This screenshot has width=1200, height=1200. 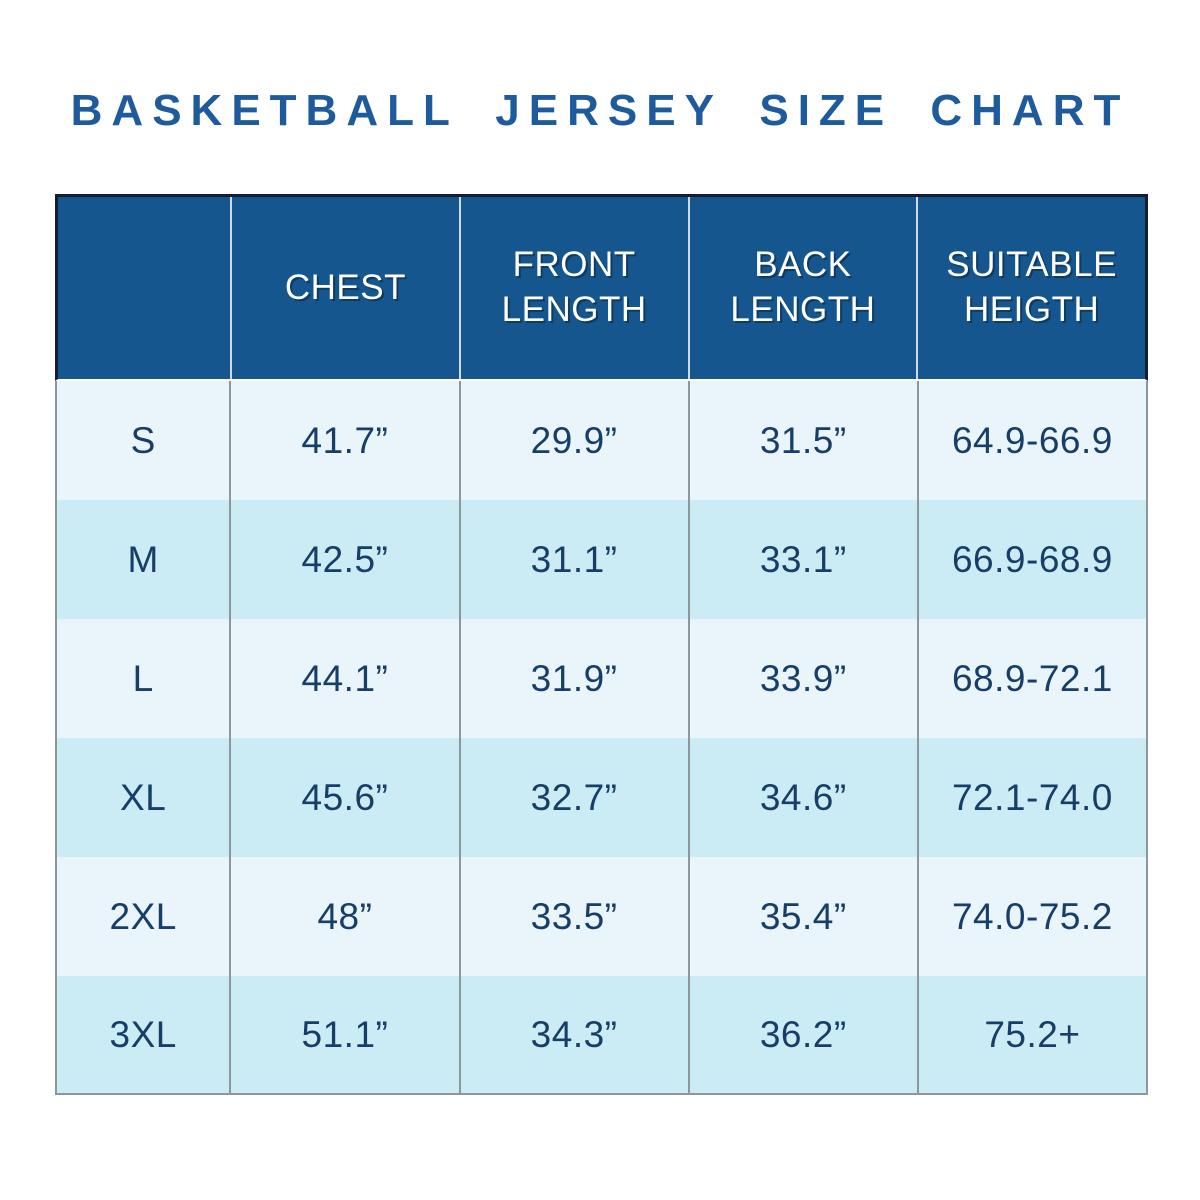 I want to click on back-length-cell: 31.5”, so click(x=802, y=441).